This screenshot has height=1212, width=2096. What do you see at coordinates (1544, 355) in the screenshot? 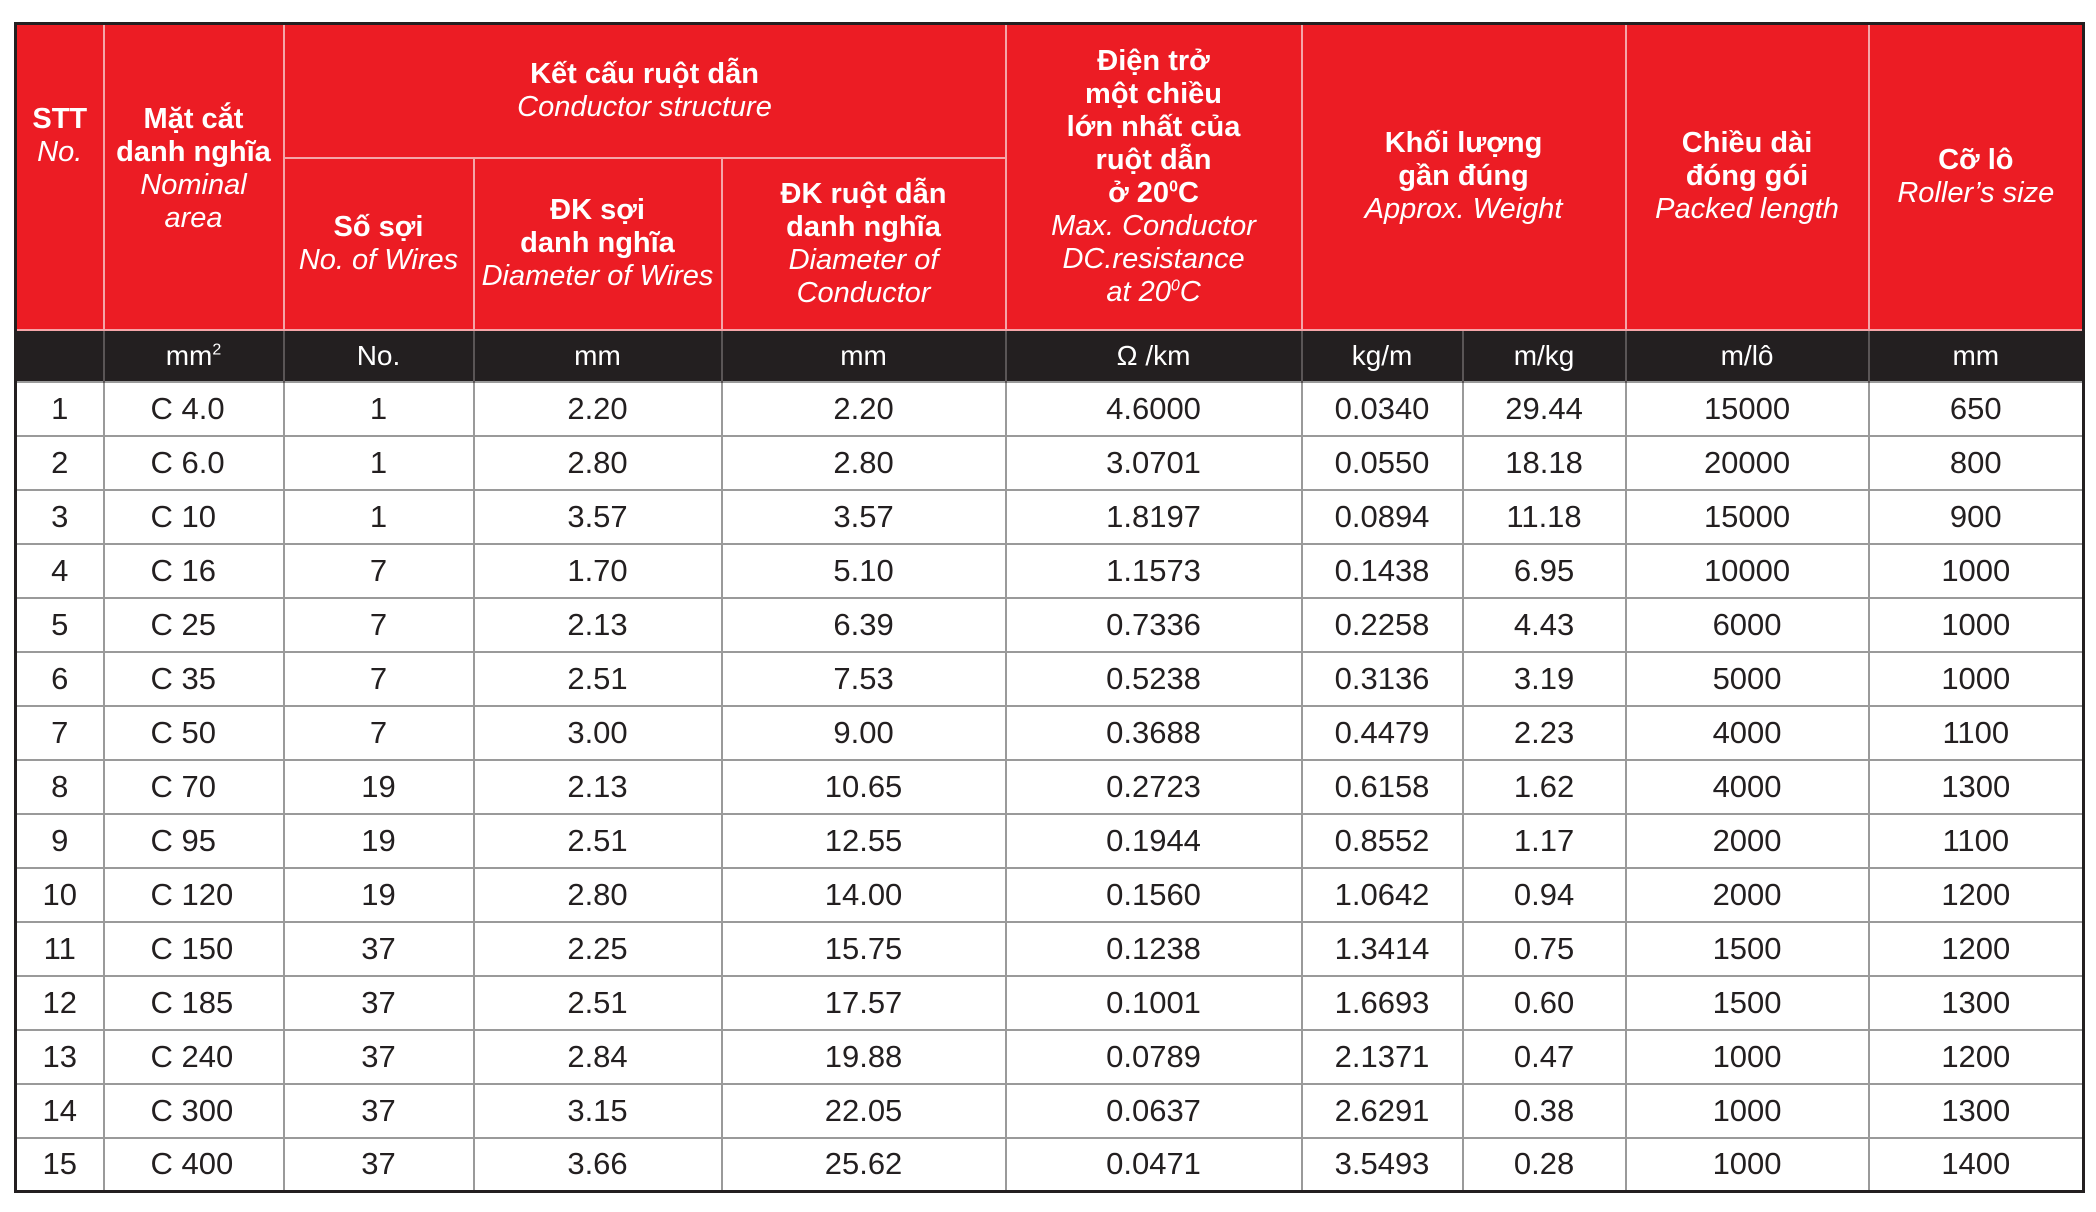
I see `unit-weight-mkg: m/kg` at bounding box center [1544, 355].